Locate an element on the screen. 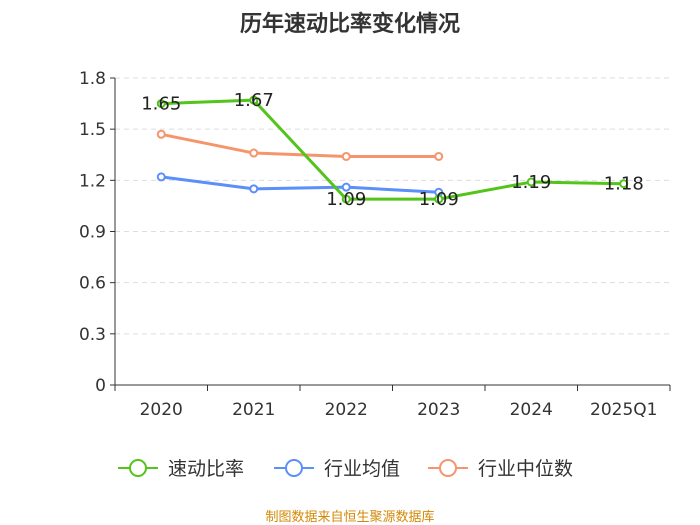 This screenshot has width=700, height=525. y-tick-label: 0.6 is located at coordinates (92, 284).